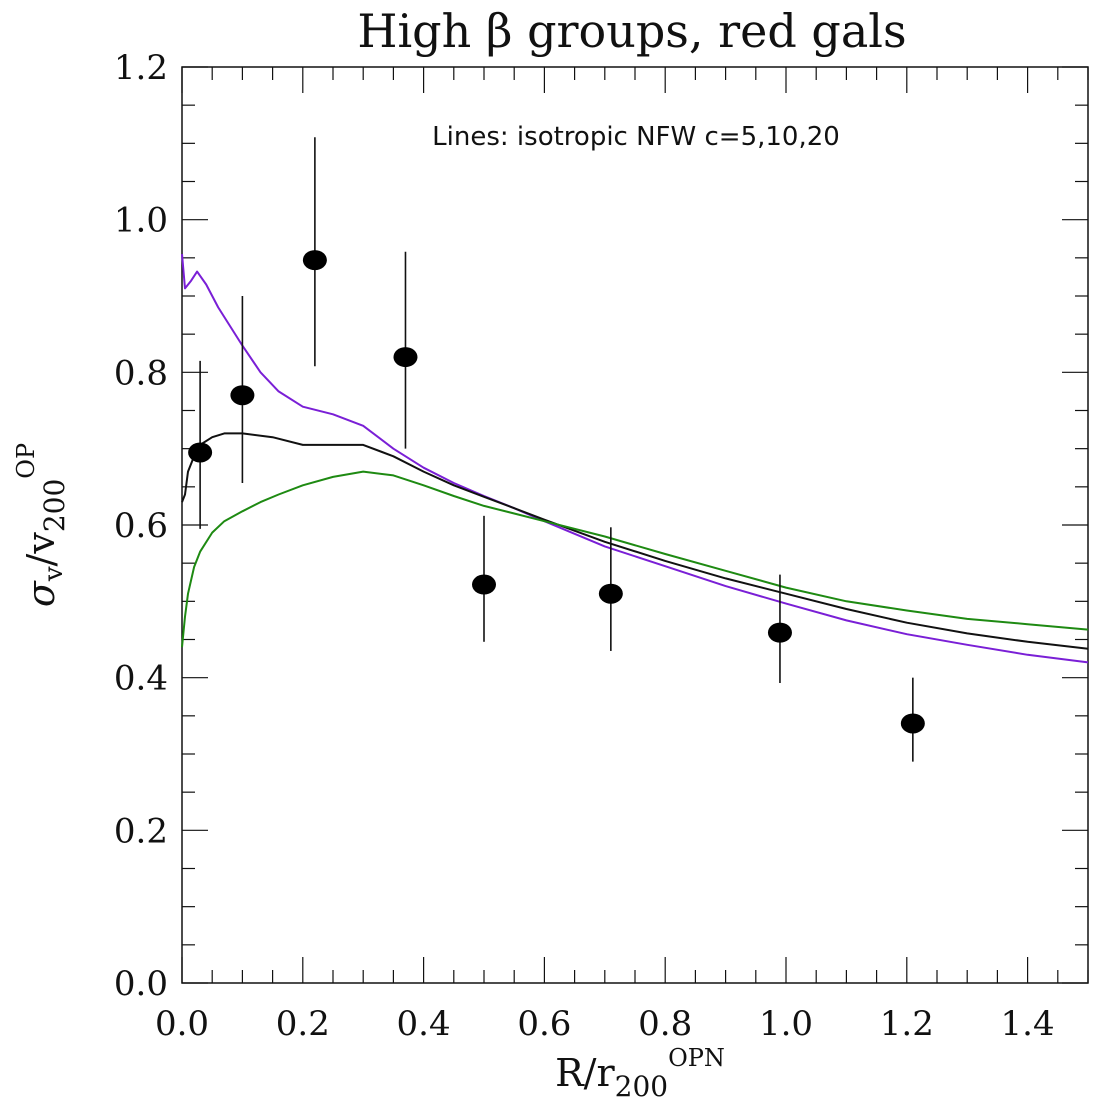 This screenshot has height=1104, width=1094. What do you see at coordinates (141, 221) in the screenshot?
I see `y-tick-label: 1.0` at bounding box center [141, 221].